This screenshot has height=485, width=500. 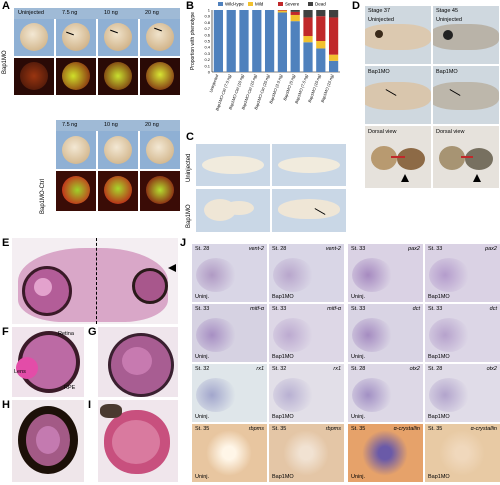 I want to click on j-cell: St. 32 rx1 Bap1MO, so click(x=306, y=393).